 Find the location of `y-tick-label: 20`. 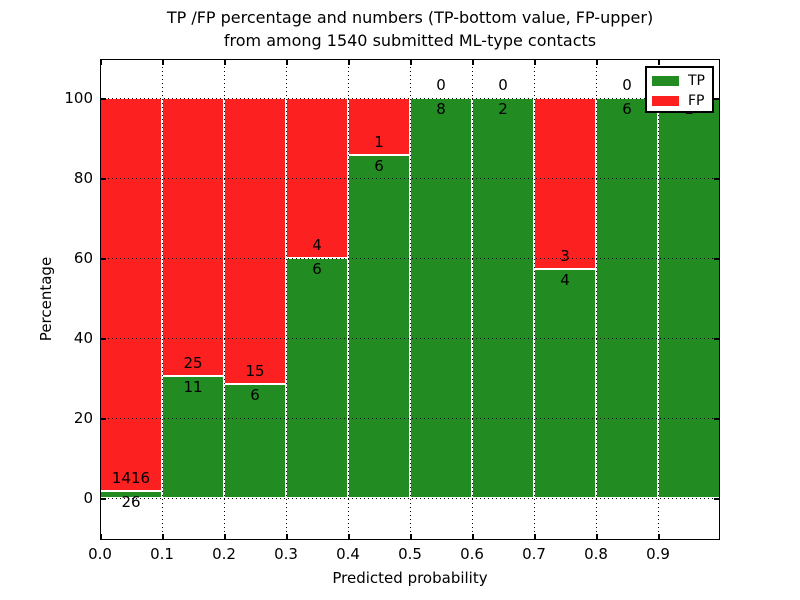

y-tick-label: 20 is located at coordinates (83, 418).